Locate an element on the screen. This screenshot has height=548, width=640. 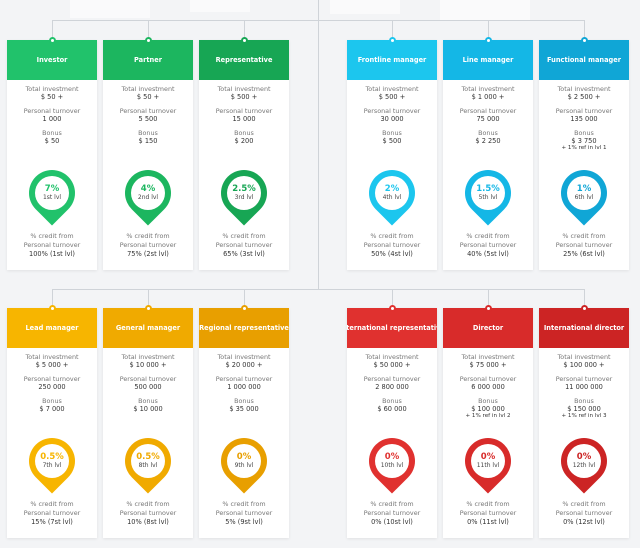
bonus-value: $ 10 000 is located at coordinates (148, 409).